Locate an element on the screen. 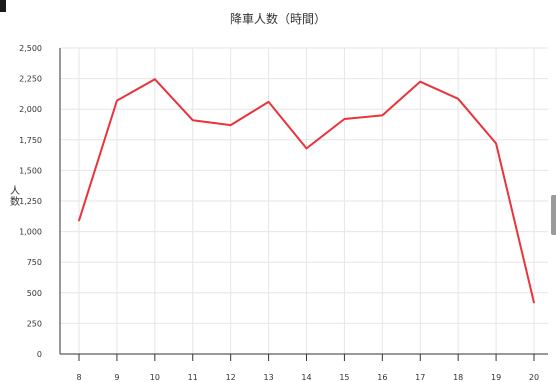 The height and width of the screenshot is (382, 556). y-tick-label: 1,250 is located at coordinates (30, 201).